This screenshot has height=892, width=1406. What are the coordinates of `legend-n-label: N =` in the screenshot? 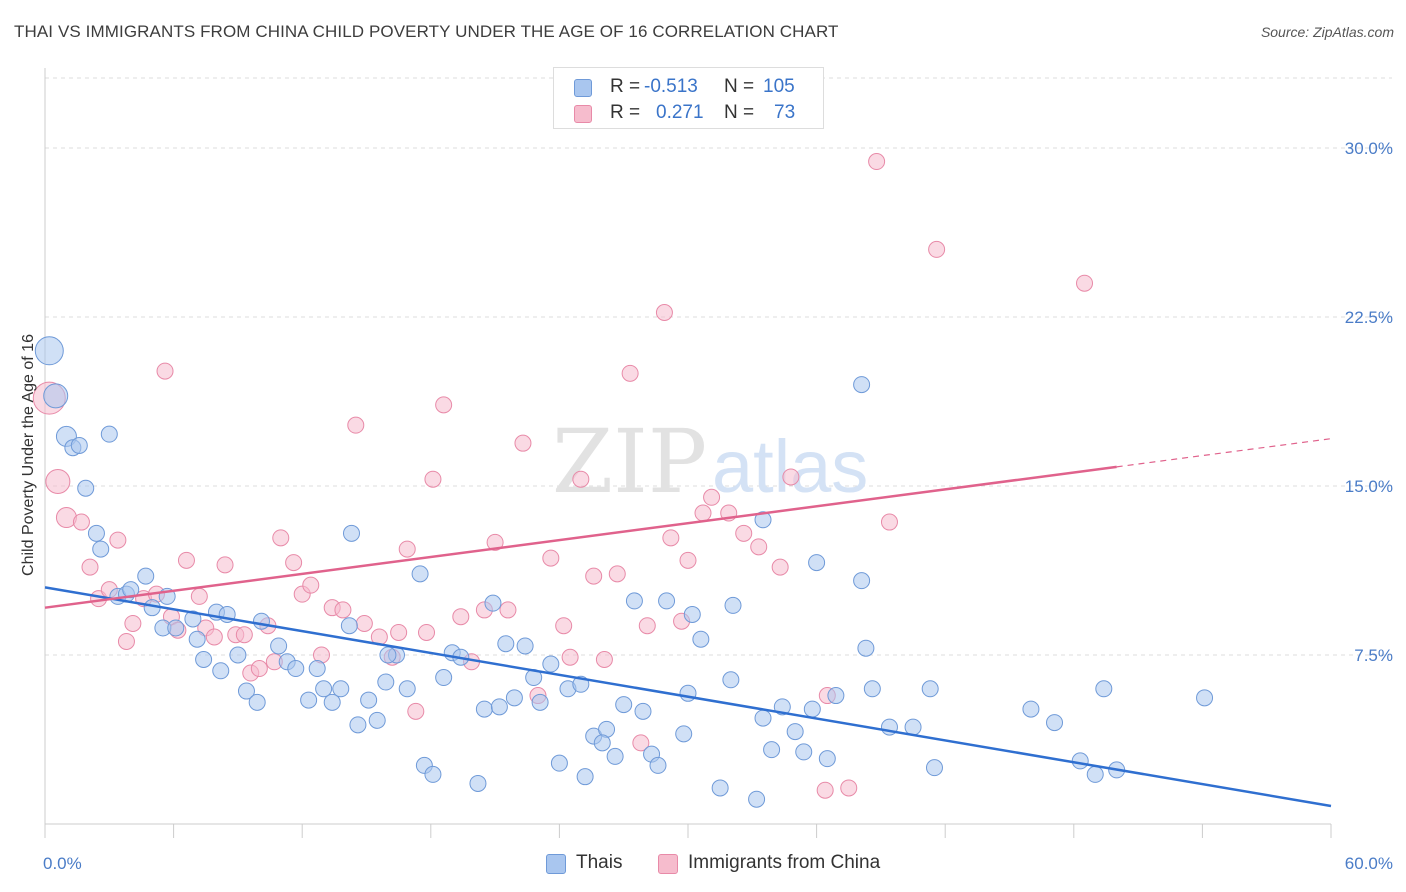 It's located at (739, 86).